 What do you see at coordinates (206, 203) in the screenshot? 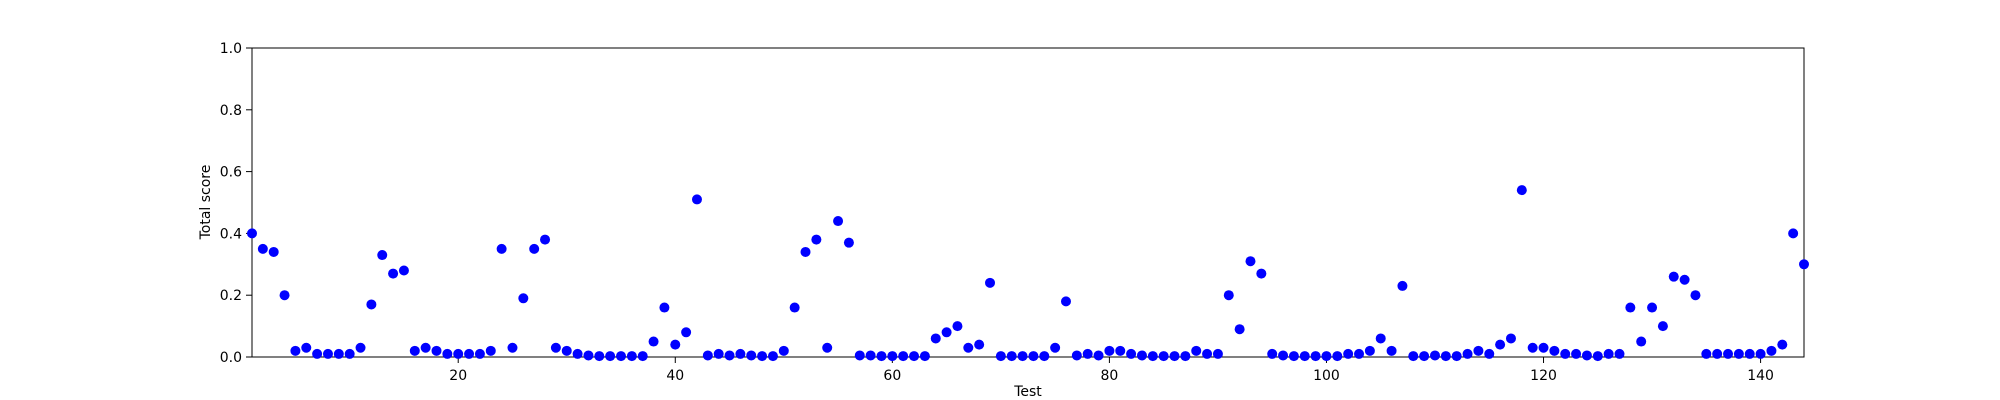
I see `y-axis-label: Total score` at bounding box center [206, 203].